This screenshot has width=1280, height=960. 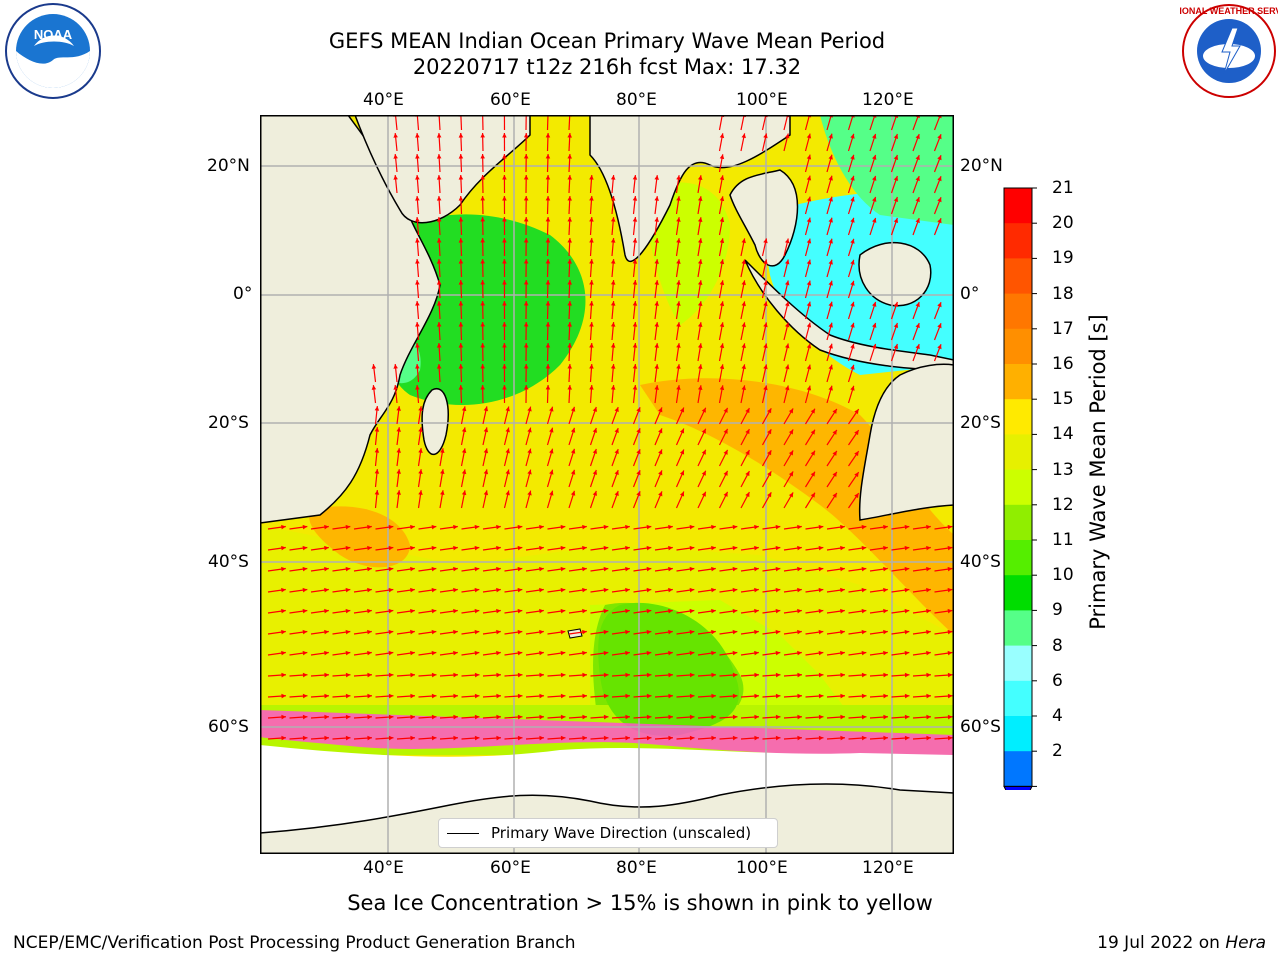 I want to click on left-lat-tick-40s: 40°S, so click(x=228, y=562).